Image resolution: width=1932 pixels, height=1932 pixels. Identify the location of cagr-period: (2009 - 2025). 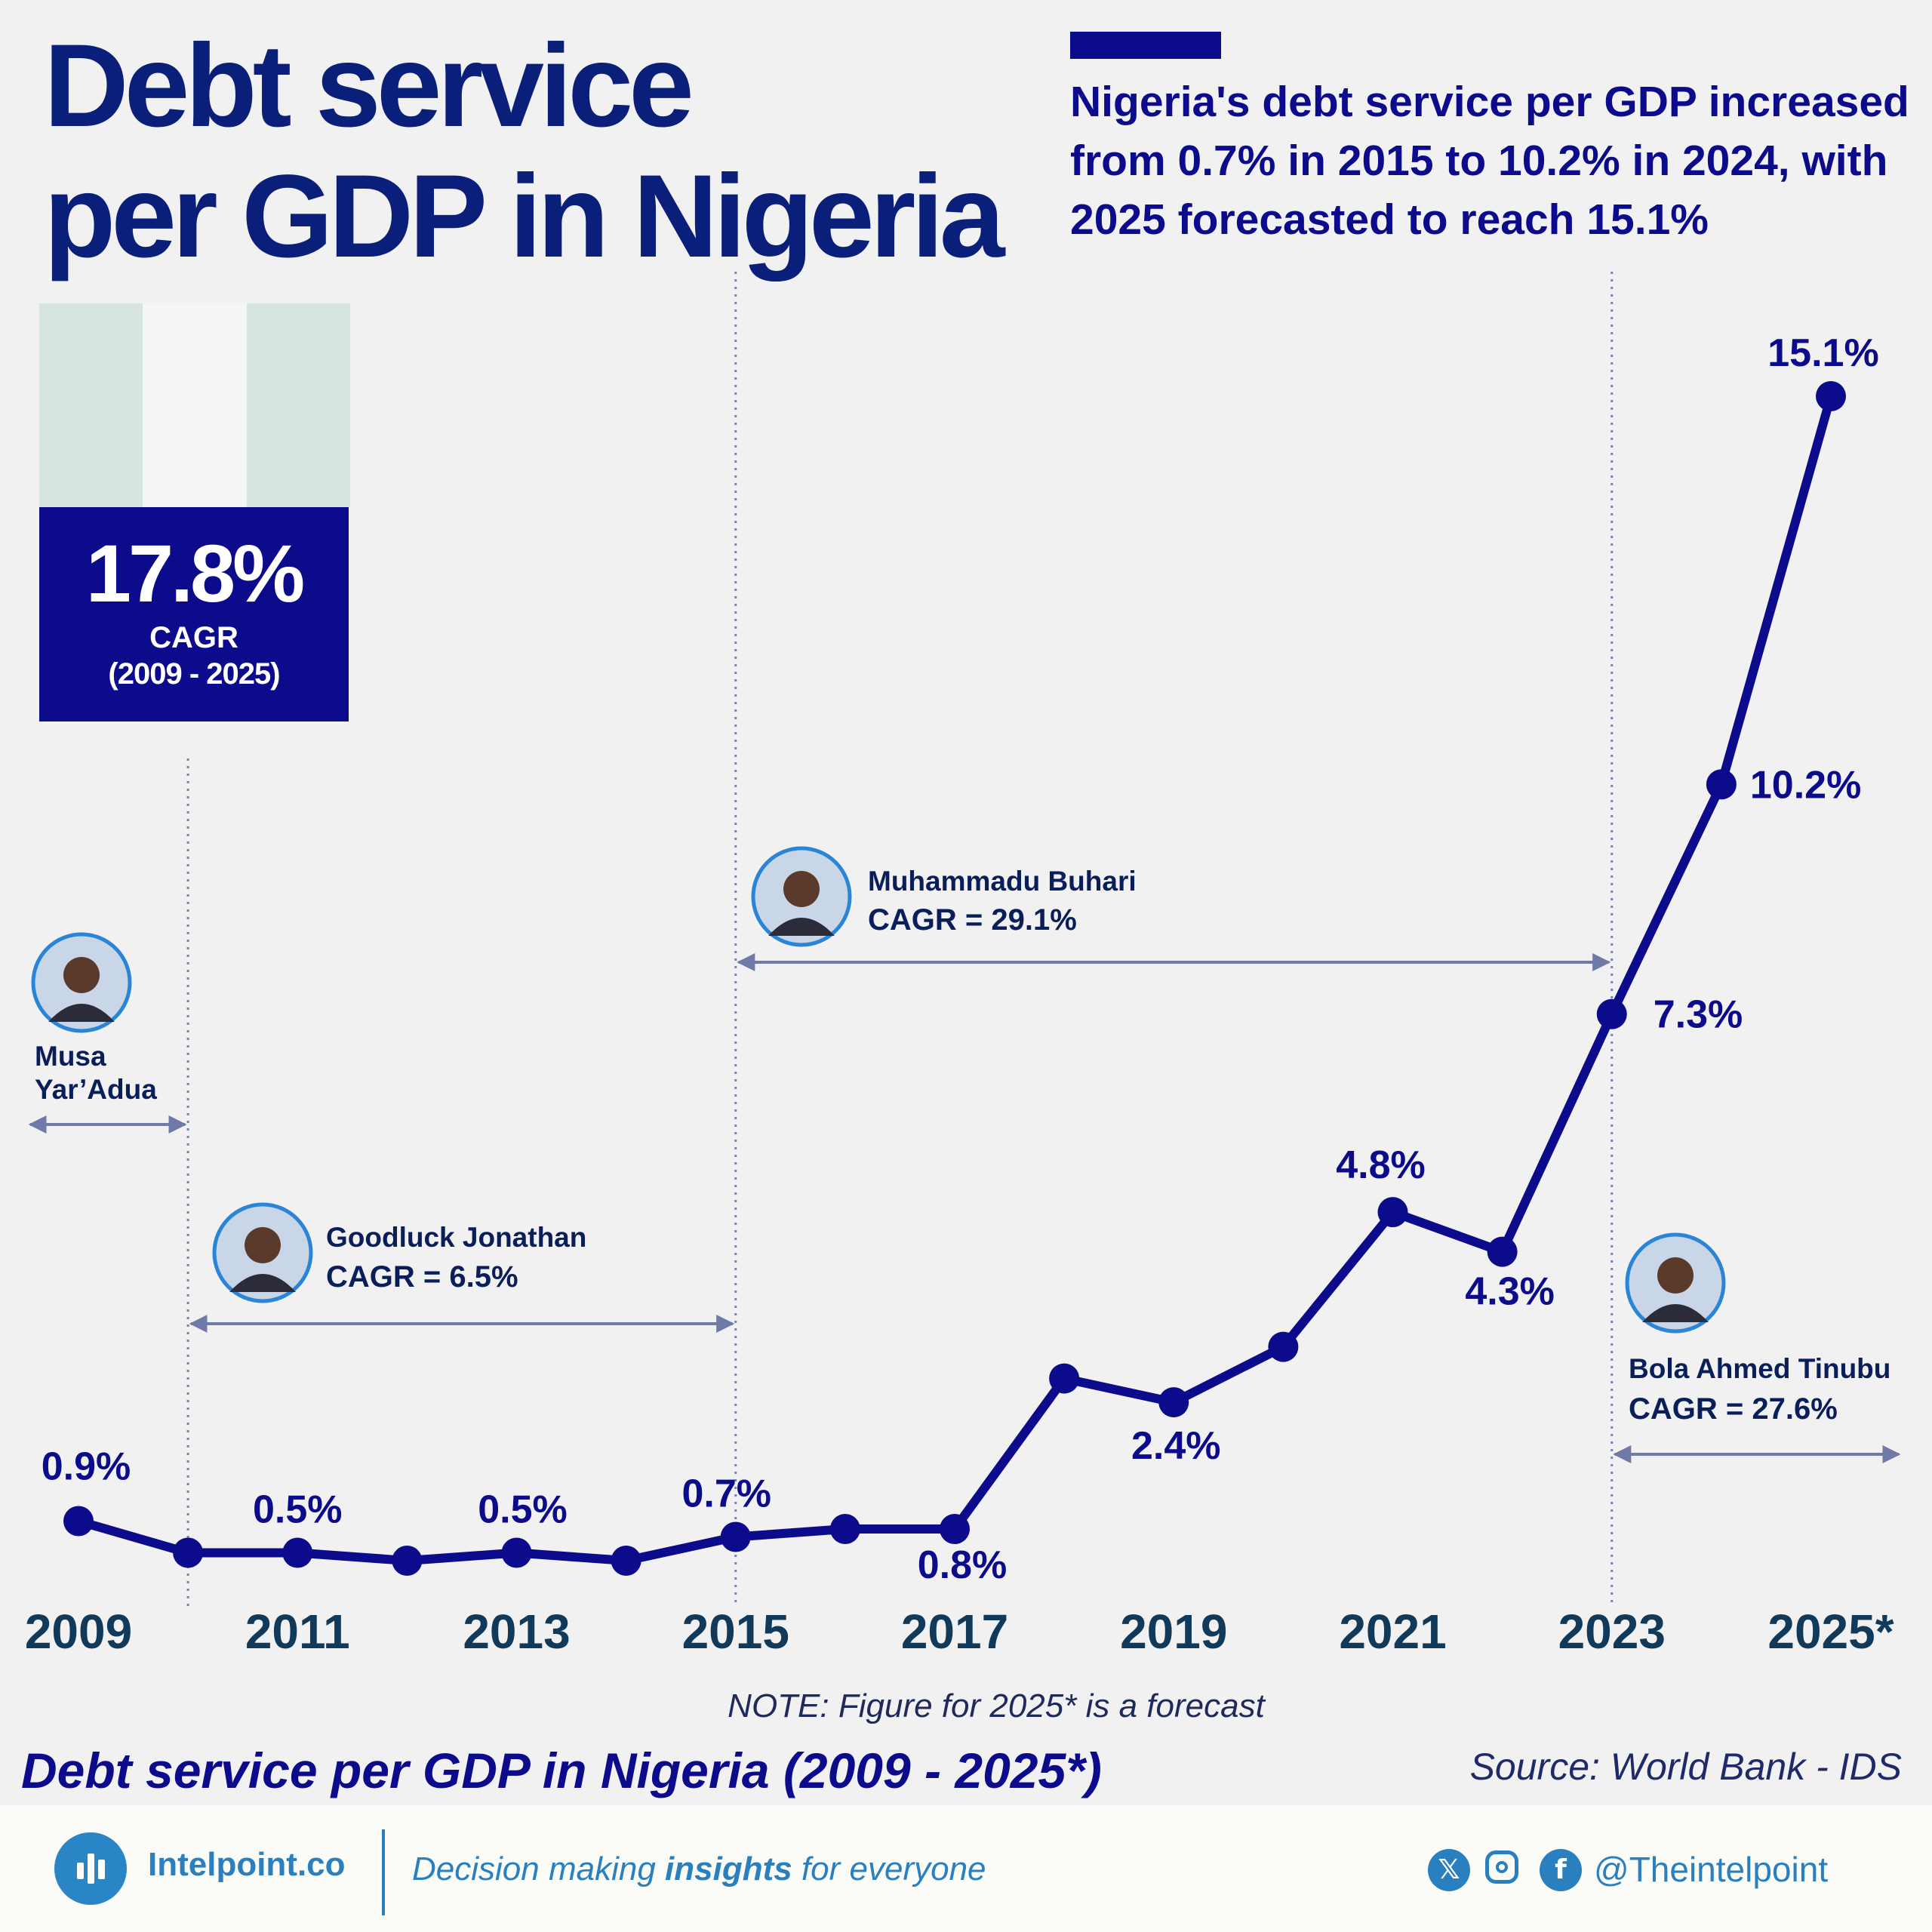
(194, 674).